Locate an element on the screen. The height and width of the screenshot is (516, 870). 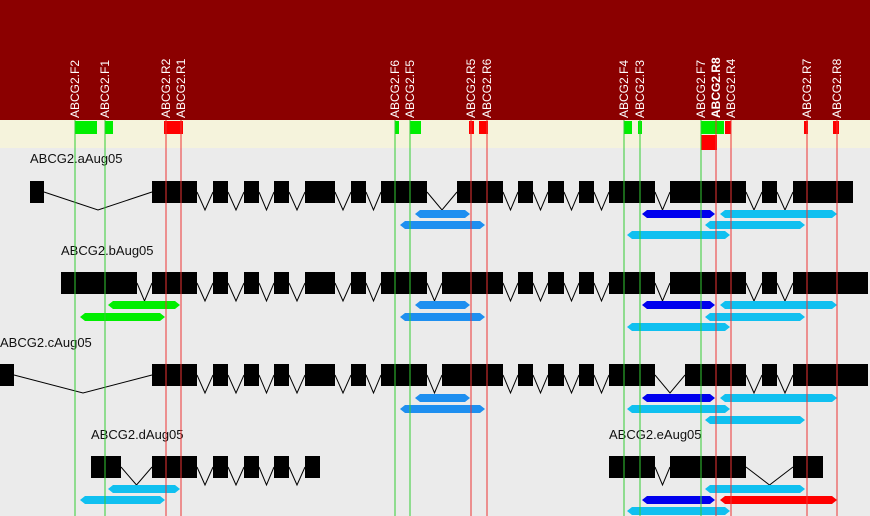
transcript-label: ABCG2.dAug05 is located at coordinates (137, 434).